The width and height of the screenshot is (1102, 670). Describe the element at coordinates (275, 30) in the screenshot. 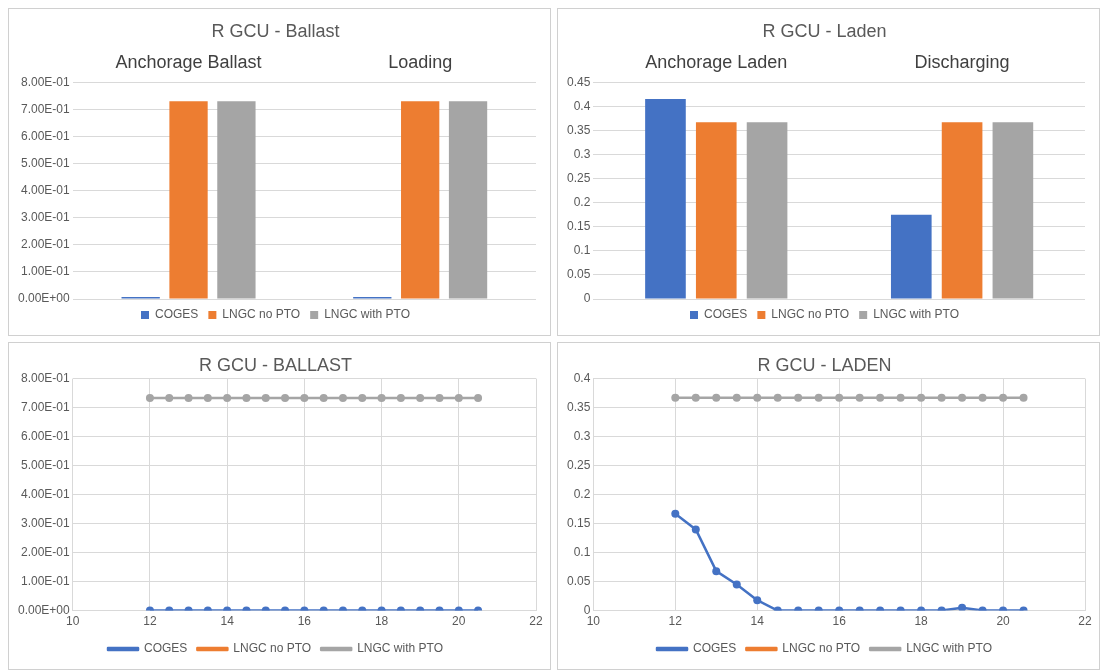

I see `chart-title: R GCU - Ballast` at that location.